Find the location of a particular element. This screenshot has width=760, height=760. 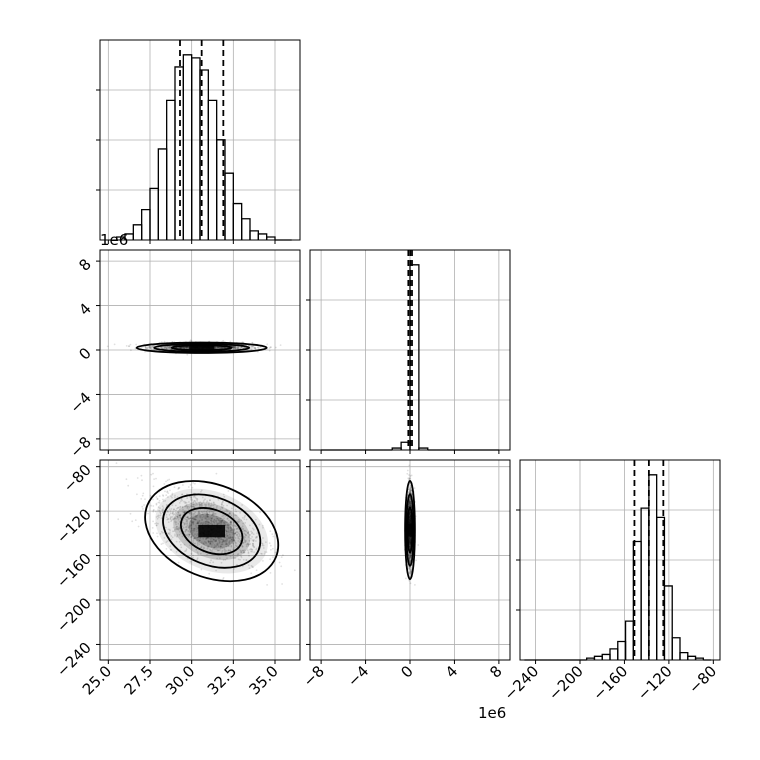

contour-line is located at coordinates (202, 348).